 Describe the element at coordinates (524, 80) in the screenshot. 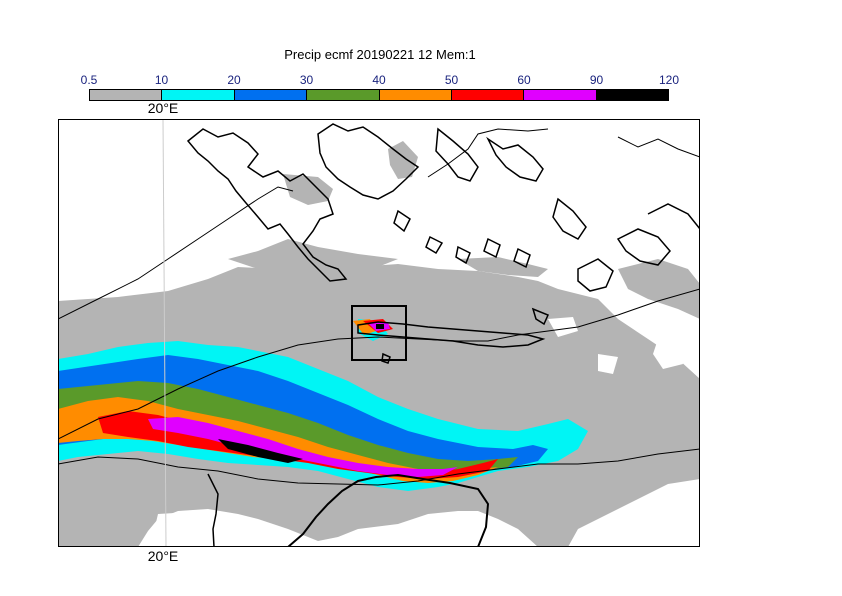

I see `colorbar-tick-label: 60` at that location.